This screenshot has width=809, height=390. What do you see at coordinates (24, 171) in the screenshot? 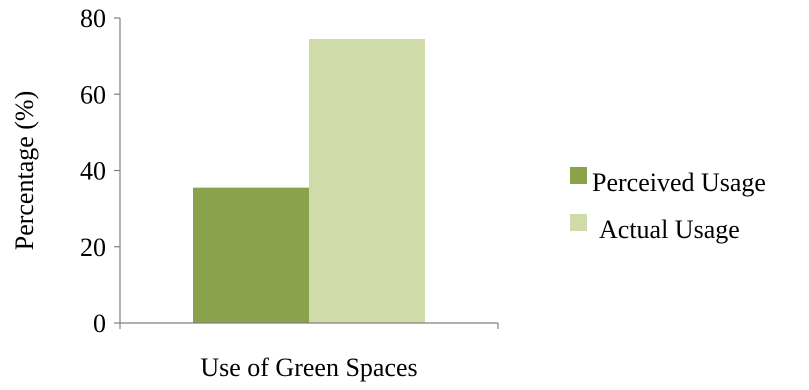
I see `y-axis-title: Percentage (%)` at bounding box center [24, 171].